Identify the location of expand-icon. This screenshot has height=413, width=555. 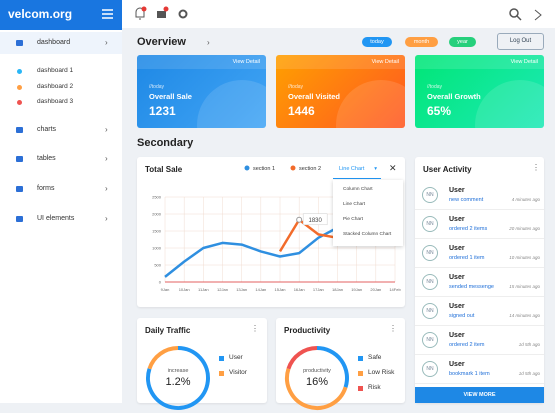
(538, 15).